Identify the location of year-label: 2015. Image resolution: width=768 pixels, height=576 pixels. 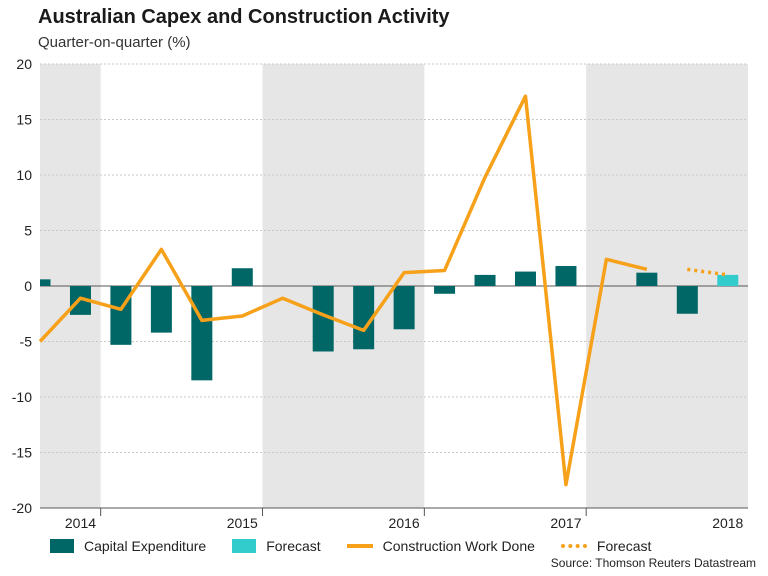
(242, 523).